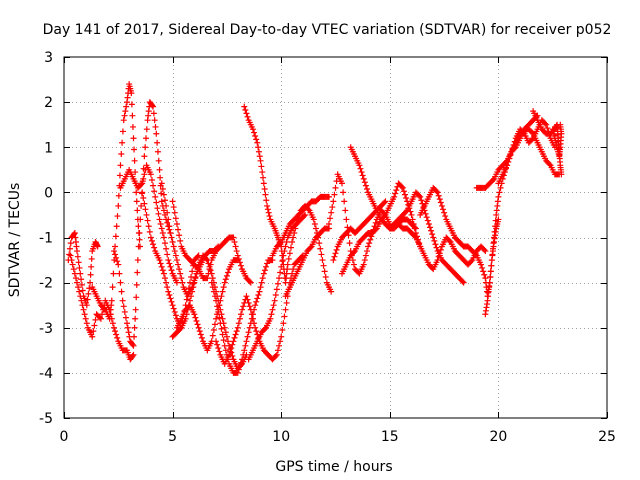 This screenshot has height=480, width=640. What do you see at coordinates (390, 437) in the screenshot?
I see `x-tick-label: 15` at bounding box center [390, 437].